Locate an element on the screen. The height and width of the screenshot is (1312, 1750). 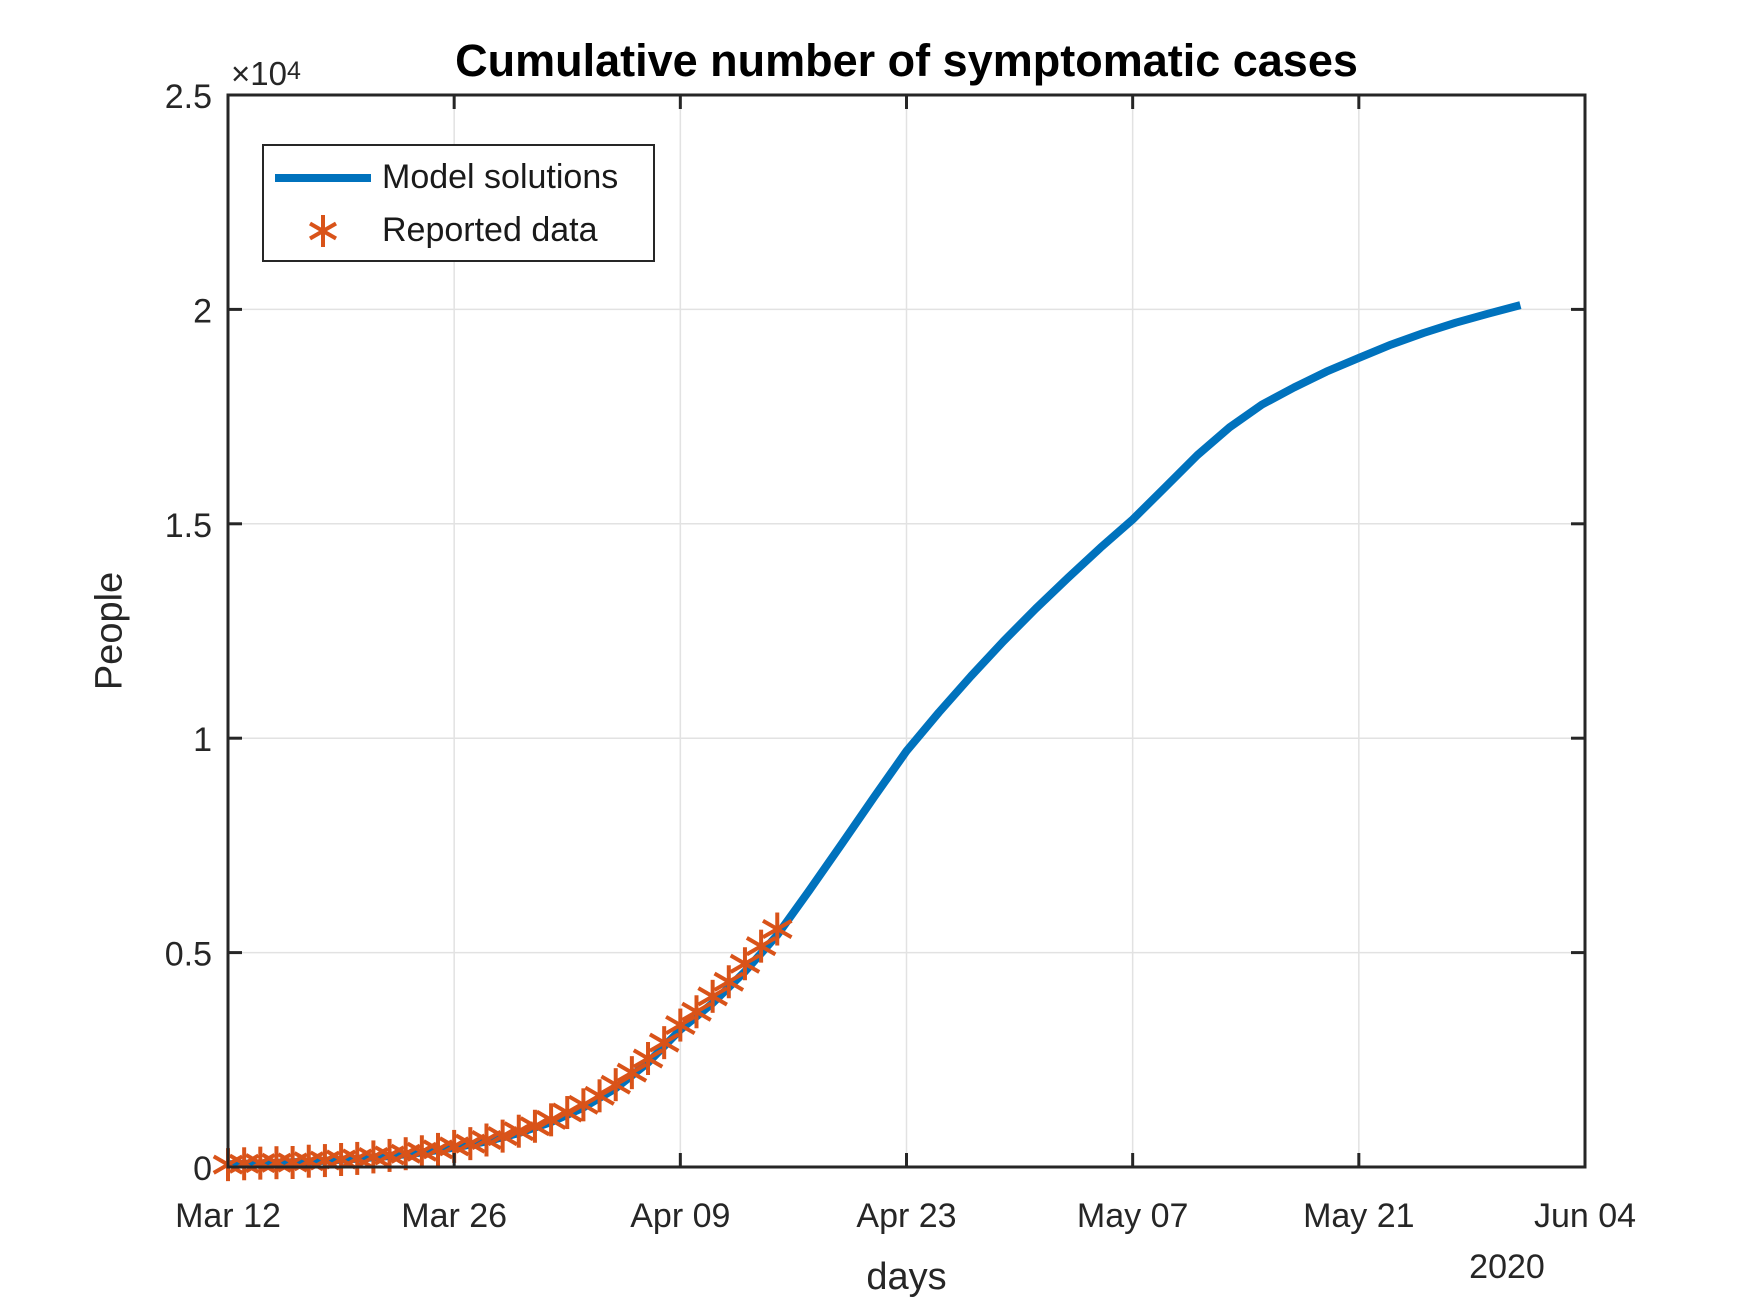
model-line-icon is located at coordinates (323, 177).